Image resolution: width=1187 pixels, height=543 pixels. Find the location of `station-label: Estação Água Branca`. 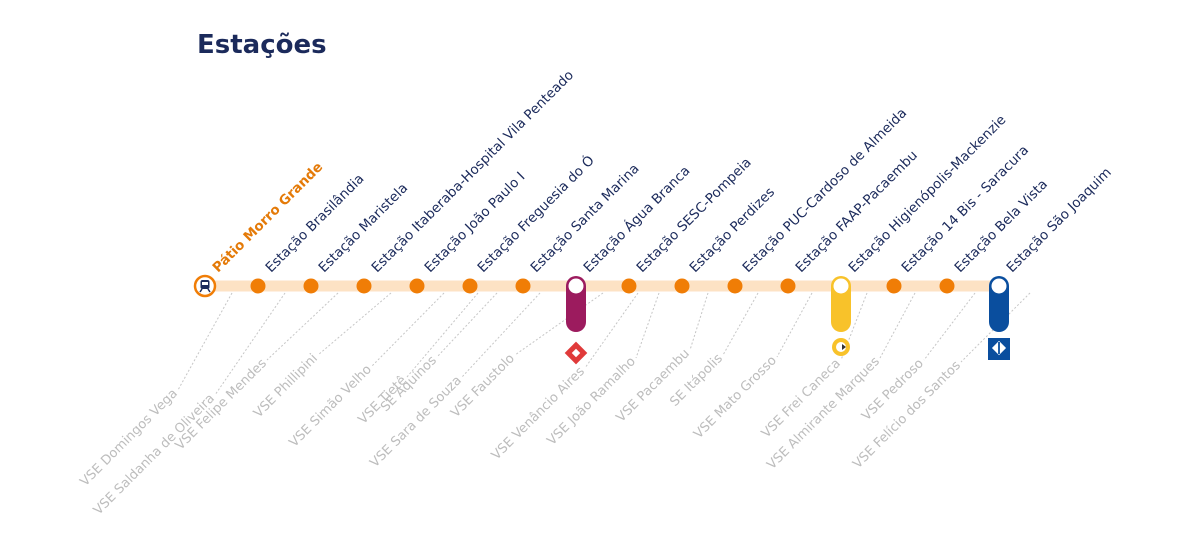

station-label: Estação Água Branca is located at coordinates (637, 219).